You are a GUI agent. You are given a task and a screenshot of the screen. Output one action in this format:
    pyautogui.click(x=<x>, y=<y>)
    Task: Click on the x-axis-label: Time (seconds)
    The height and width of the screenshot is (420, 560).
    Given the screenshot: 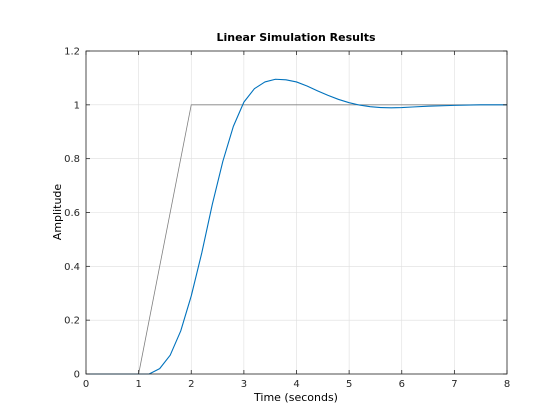 What is the action you would take?
    pyautogui.click(x=295, y=397)
    